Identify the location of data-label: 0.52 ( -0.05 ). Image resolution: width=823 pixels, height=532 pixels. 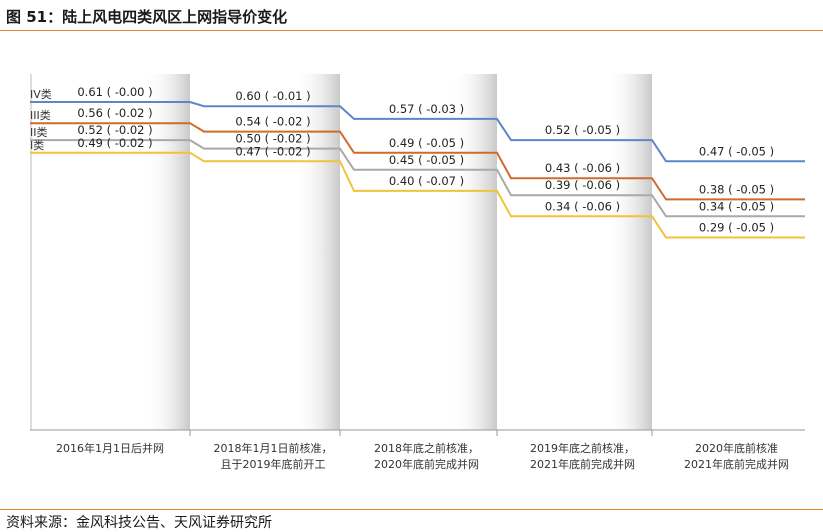
(582, 130).